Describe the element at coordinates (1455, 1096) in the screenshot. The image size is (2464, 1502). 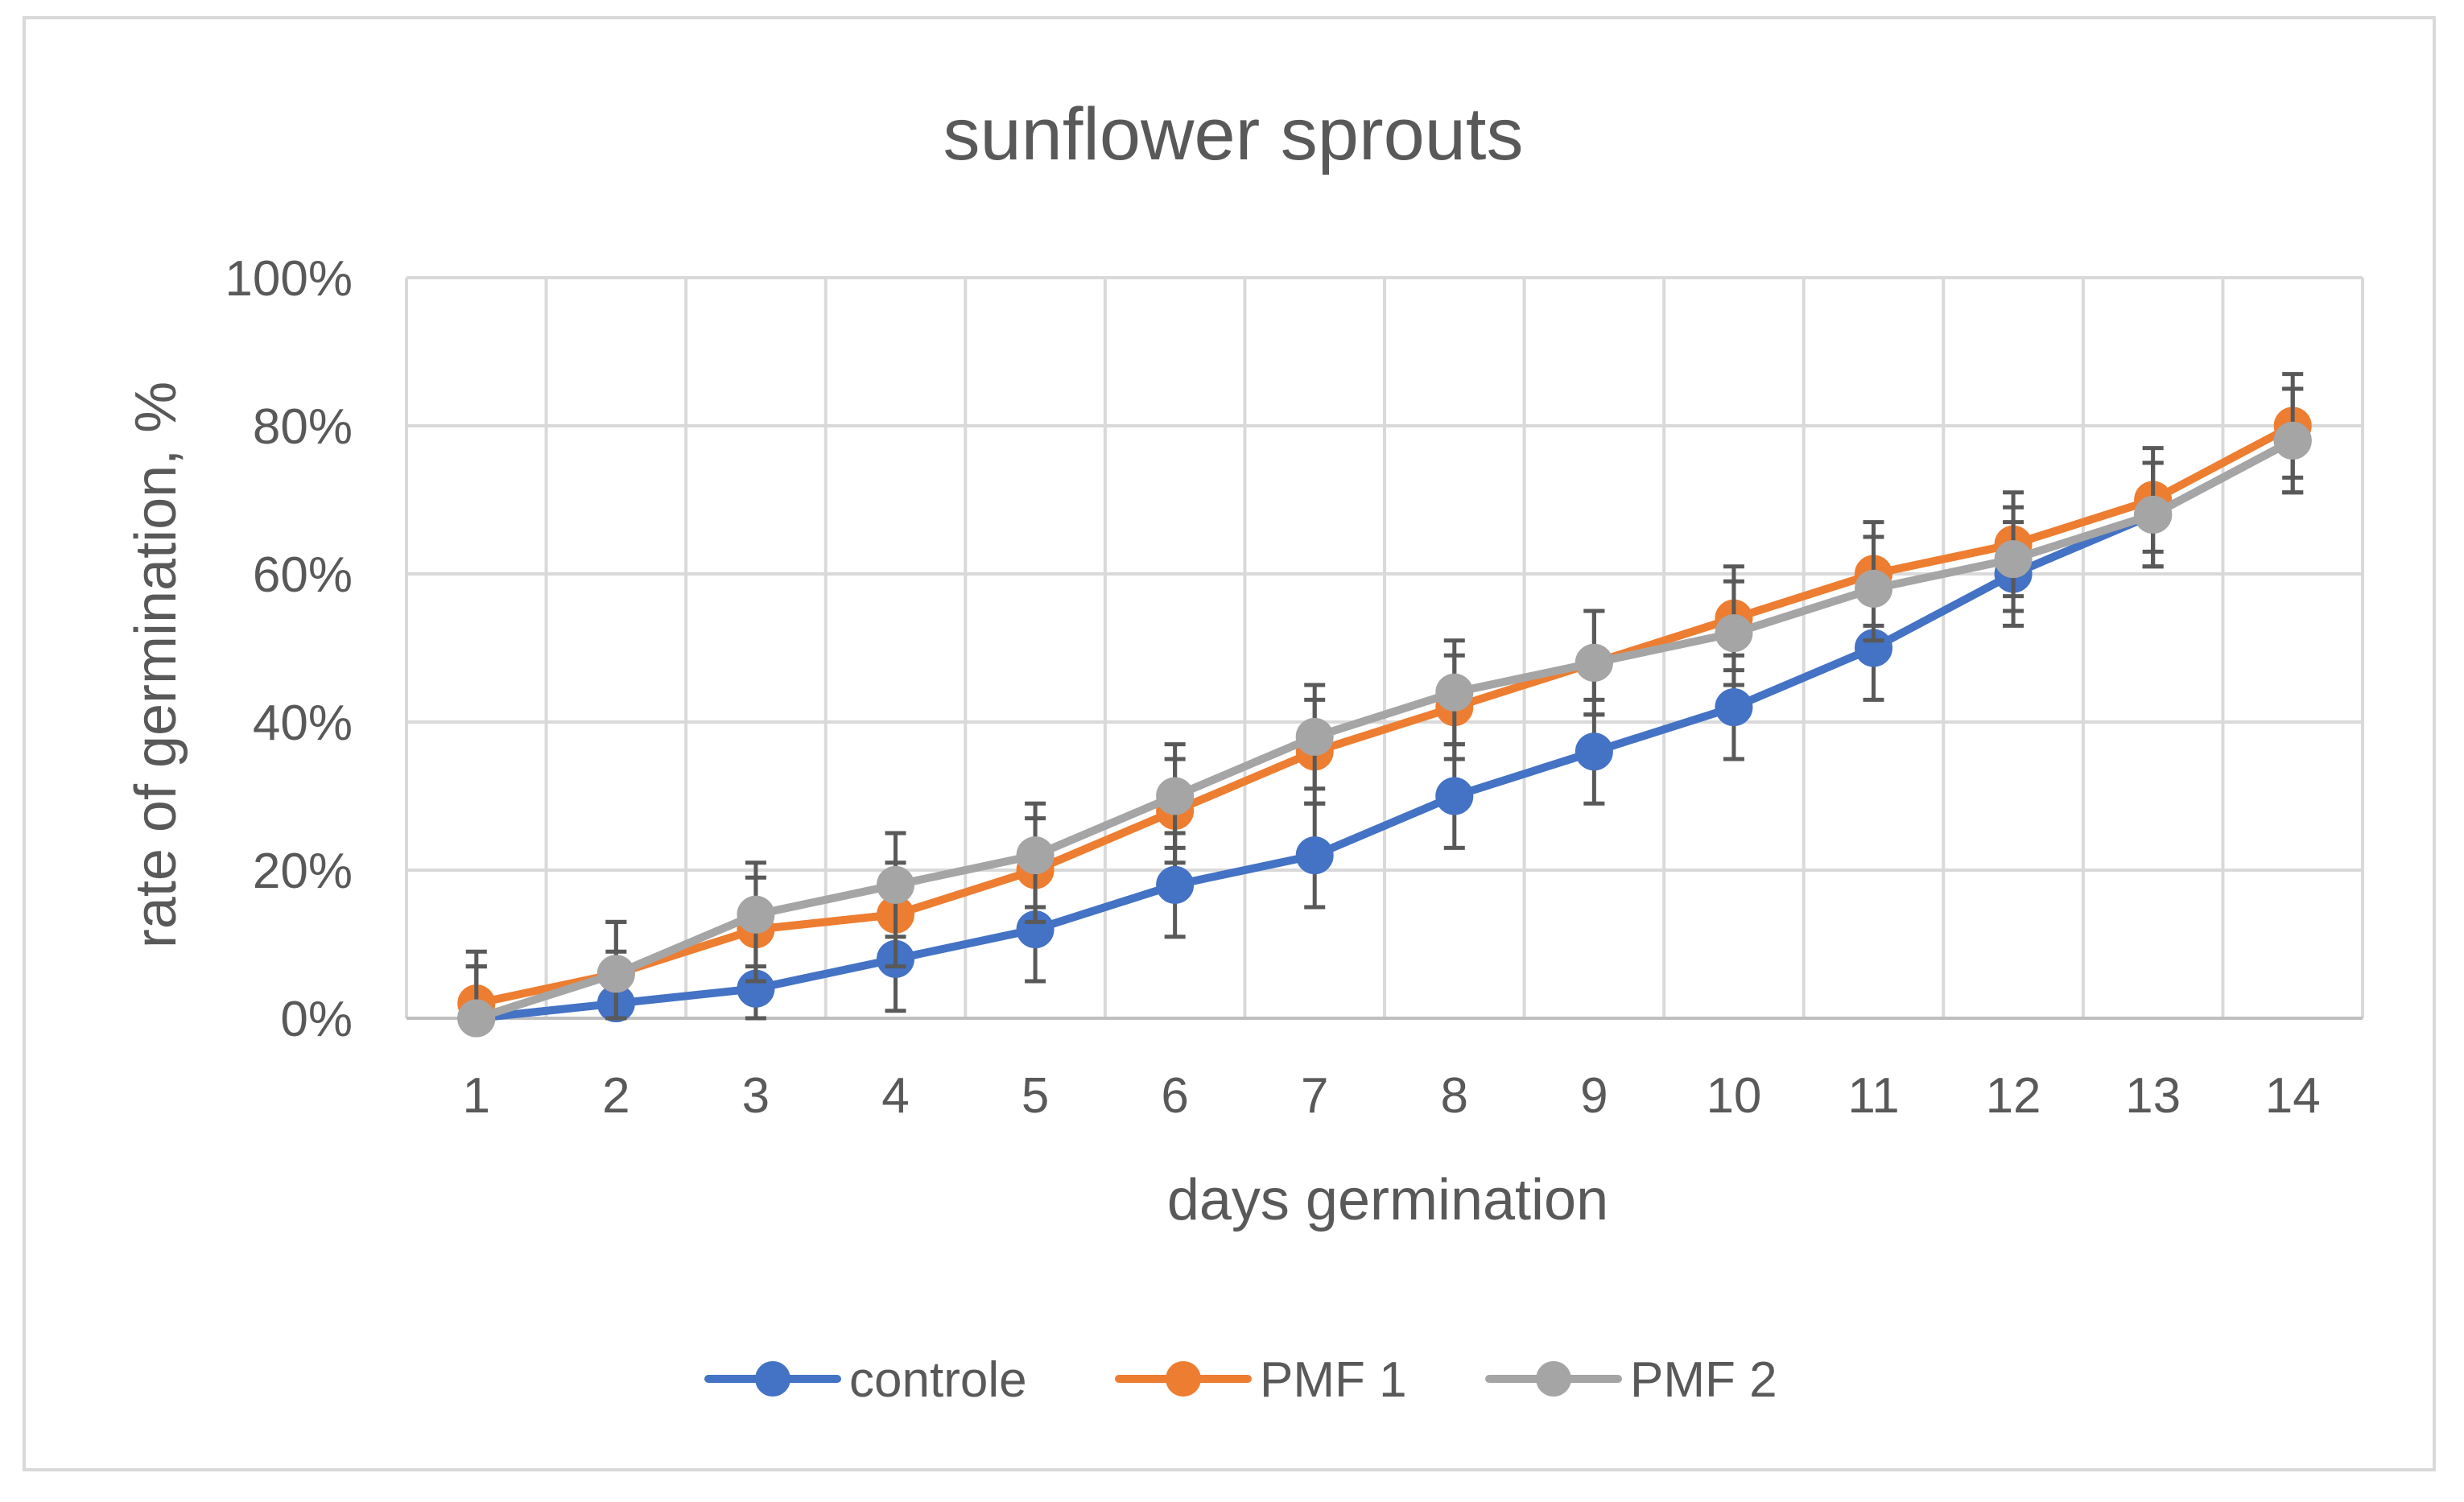
I see `x-tick-label: 8` at that location.